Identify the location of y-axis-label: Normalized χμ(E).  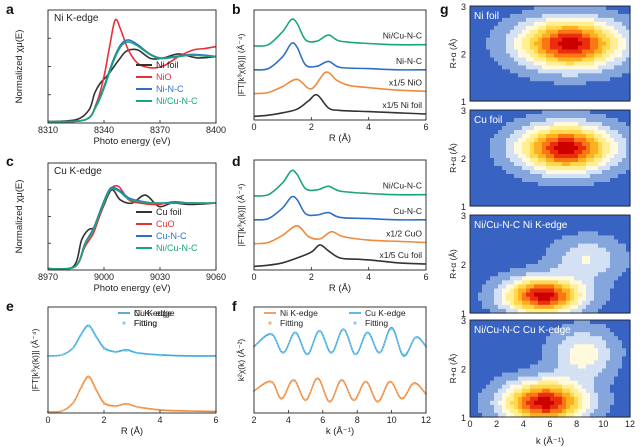
(19, 67).